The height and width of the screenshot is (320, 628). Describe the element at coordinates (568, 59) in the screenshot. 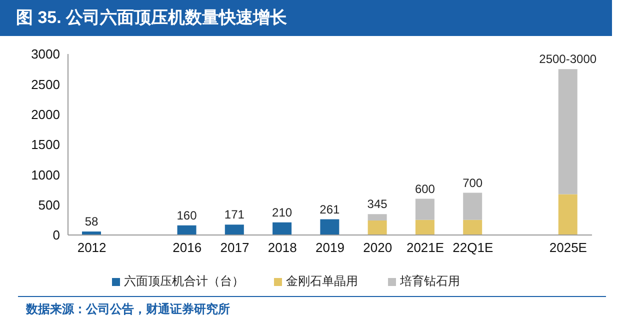

I see `total-label: 2500-3000` at that location.